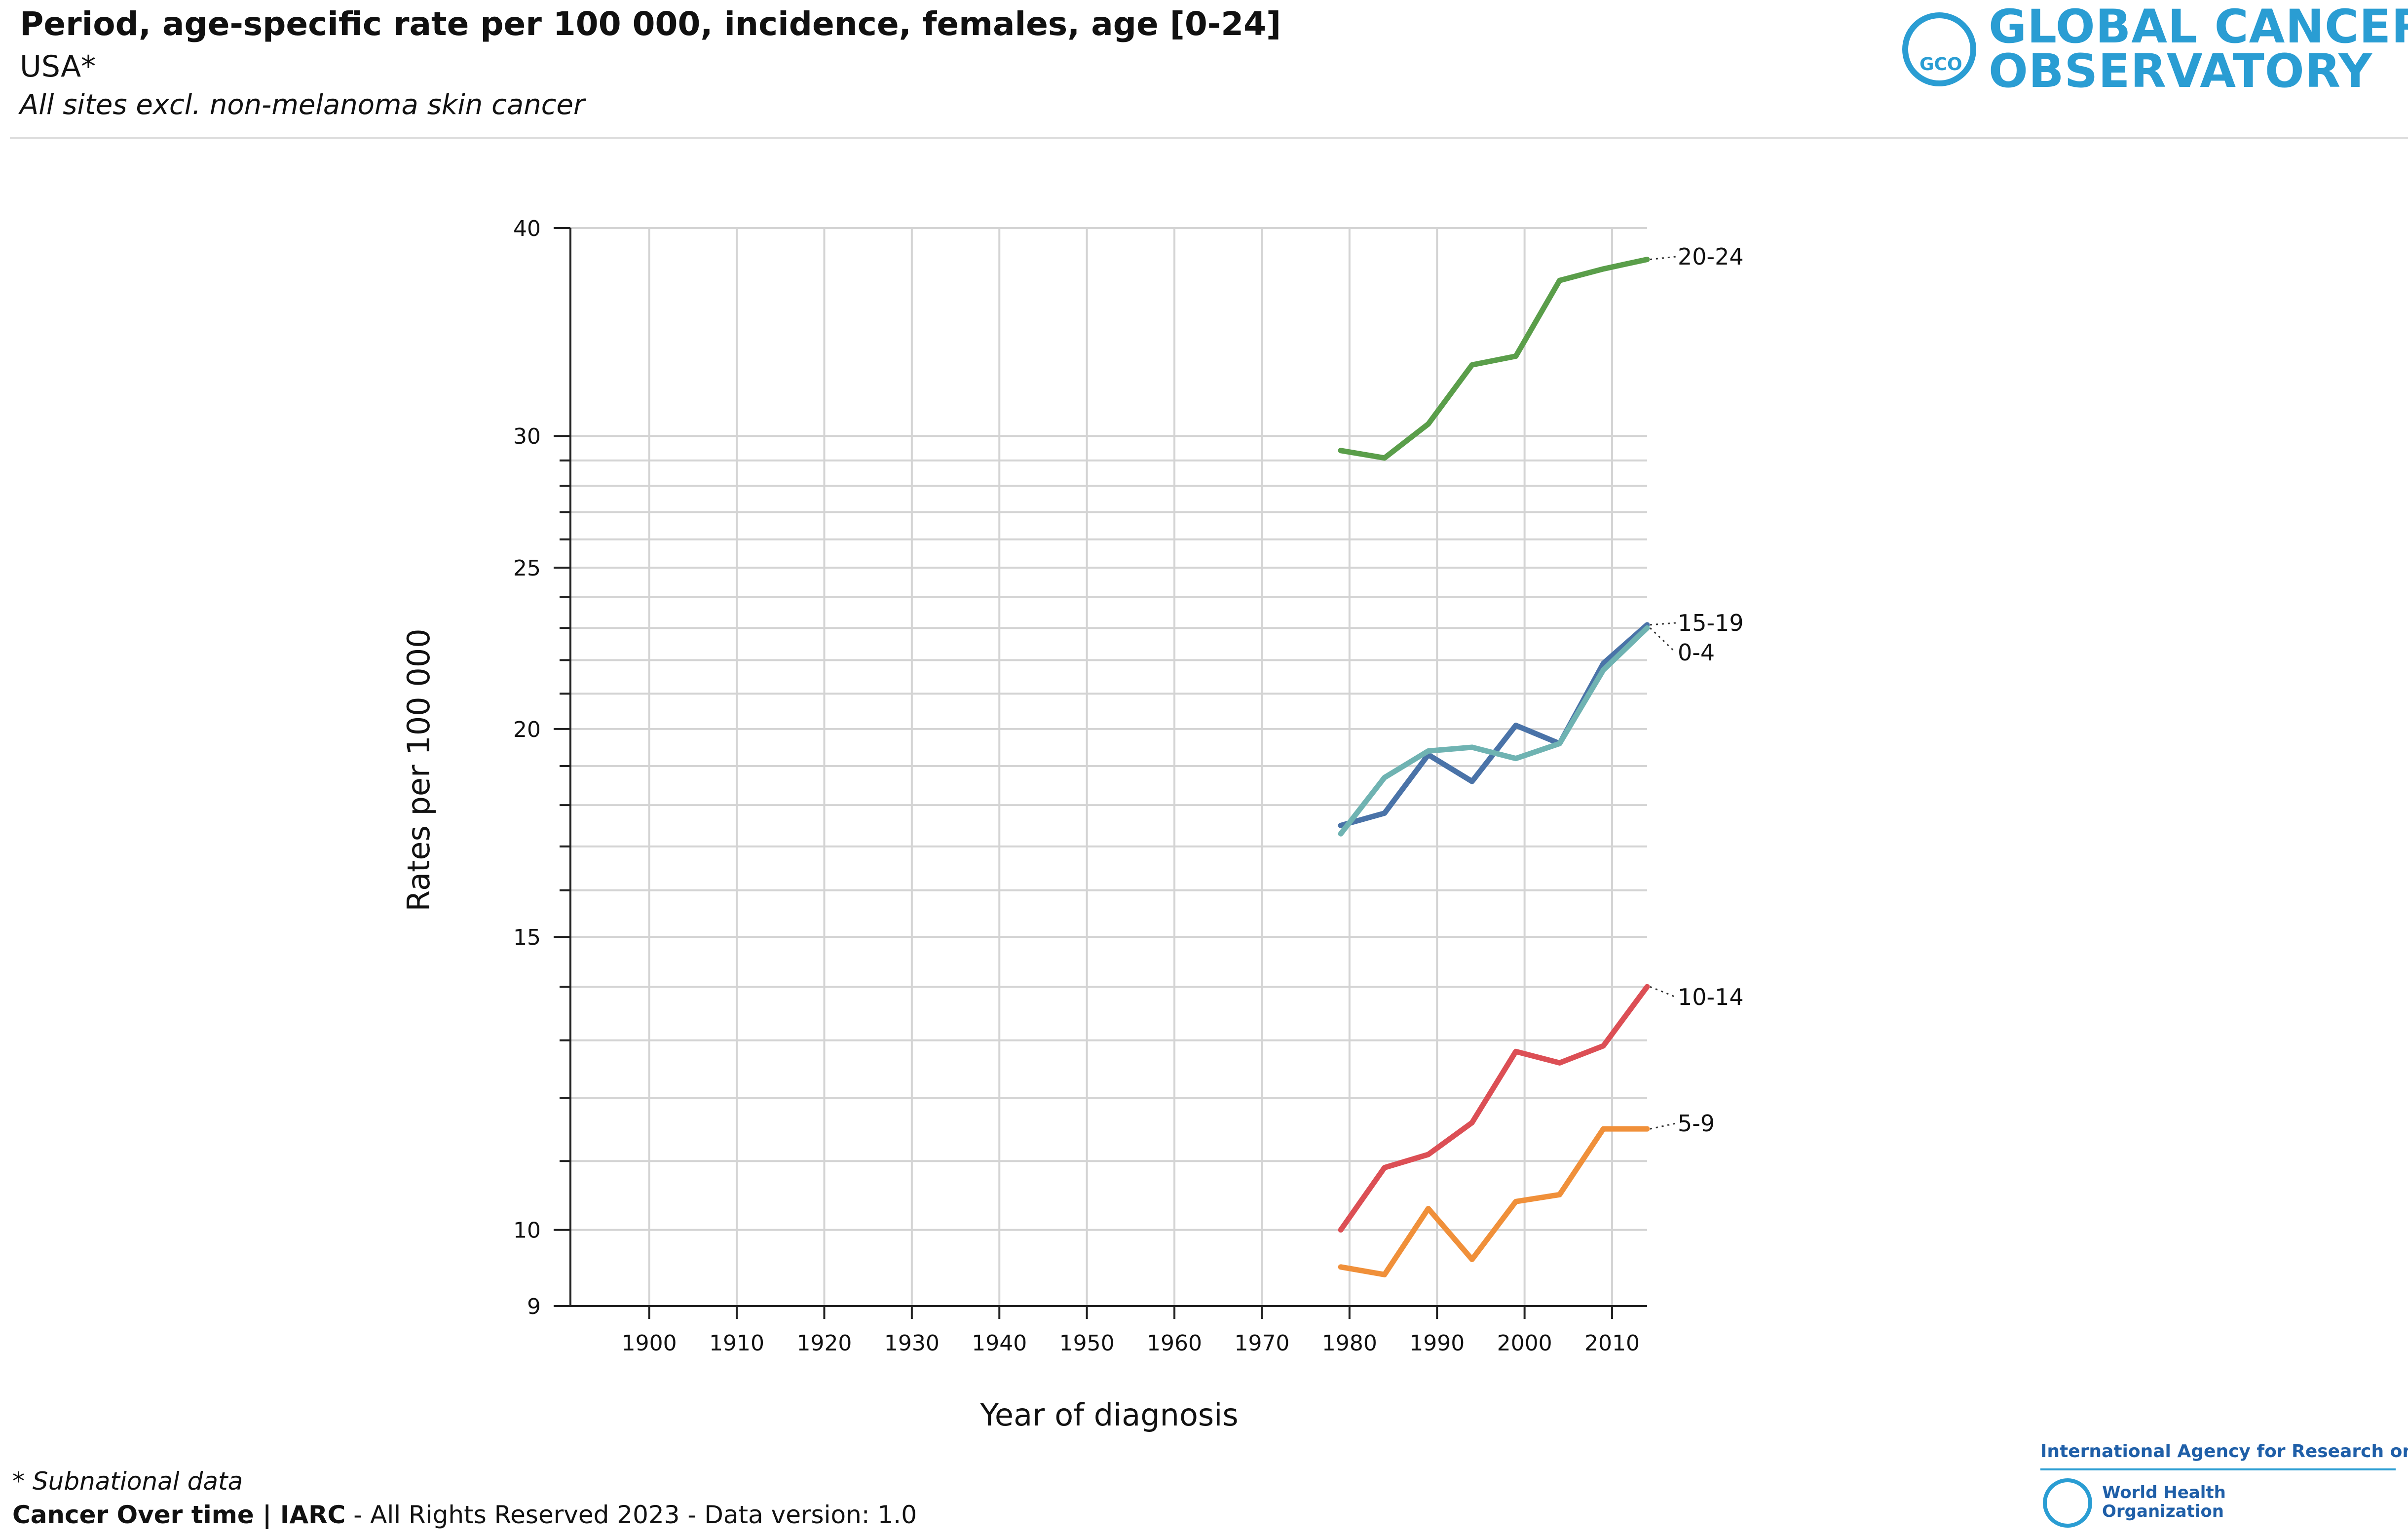 The width and height of the screenshot is (2408, 1540). I want to click on chart-sites-caption: All sites excl. non-melanoma skin cancer, so click(303, 105).